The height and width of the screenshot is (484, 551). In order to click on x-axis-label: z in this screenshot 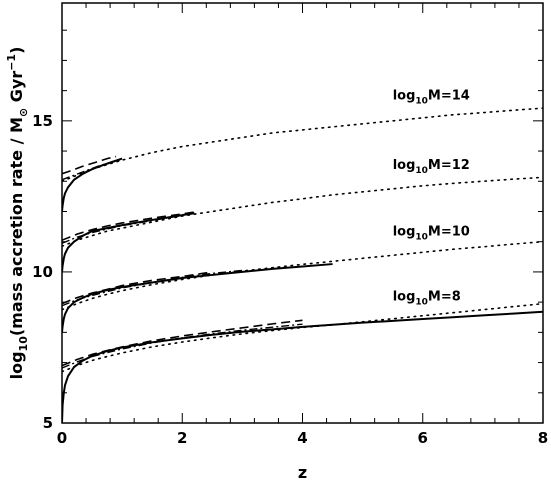, I will do `click(302, 472)`.